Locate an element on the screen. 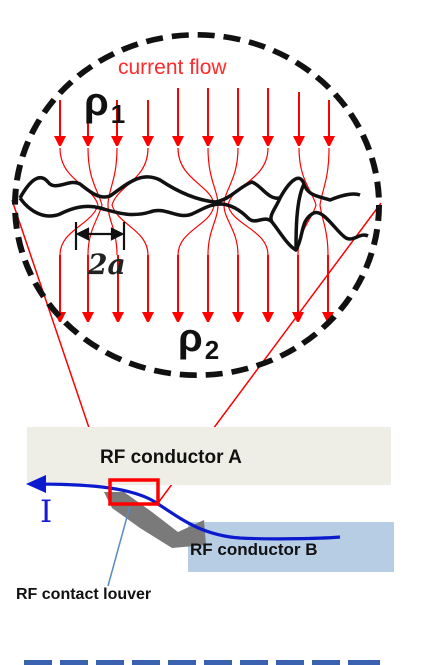  rho1-symbol: ρ is located at coordinates (96, 102).